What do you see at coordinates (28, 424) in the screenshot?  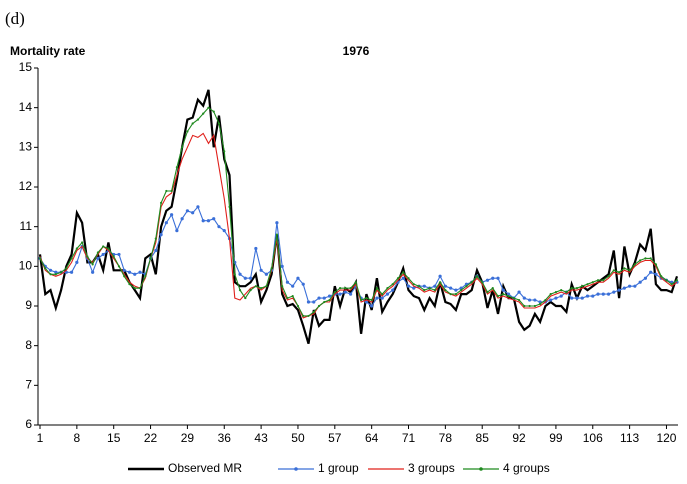 I see `y-tick-label: 6` at bounding box center [28, 424].